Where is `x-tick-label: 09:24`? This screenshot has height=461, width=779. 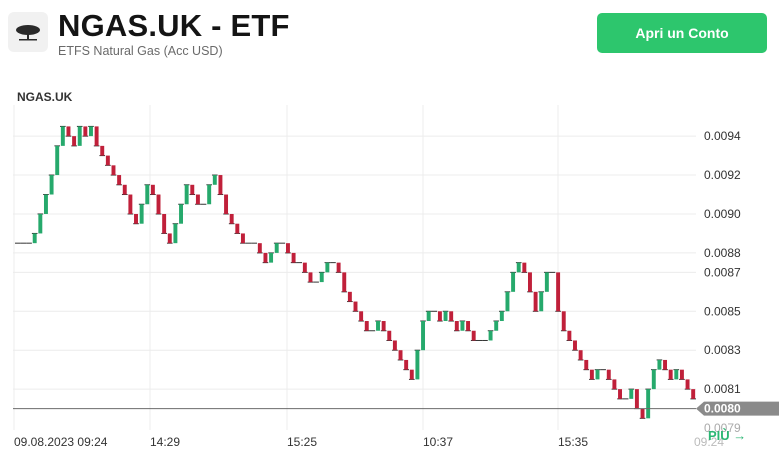
x-tick-label: 09:24 is located at coordinates (709, 442).